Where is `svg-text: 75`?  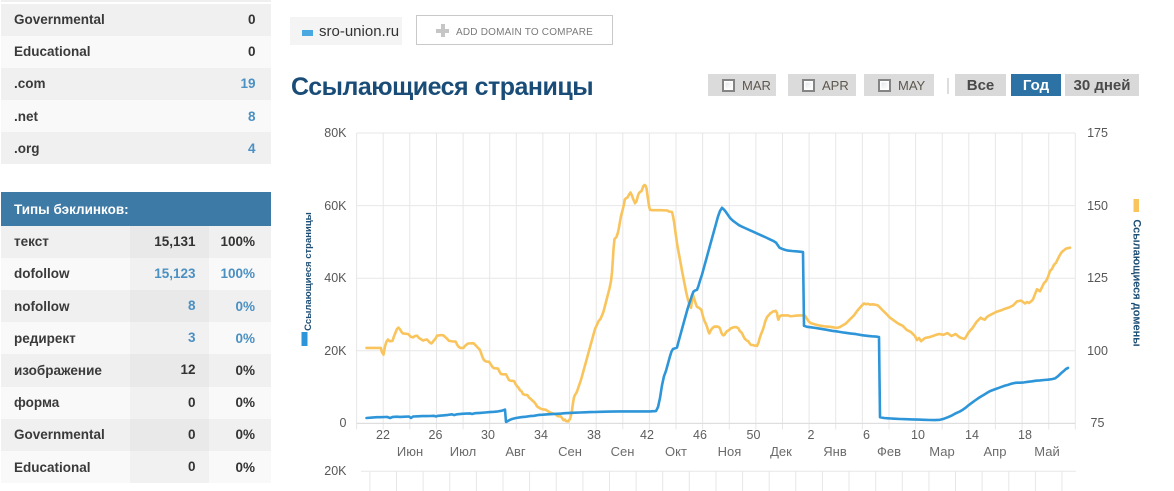 svg-text: 75 is located at coordinates (1098, 423).